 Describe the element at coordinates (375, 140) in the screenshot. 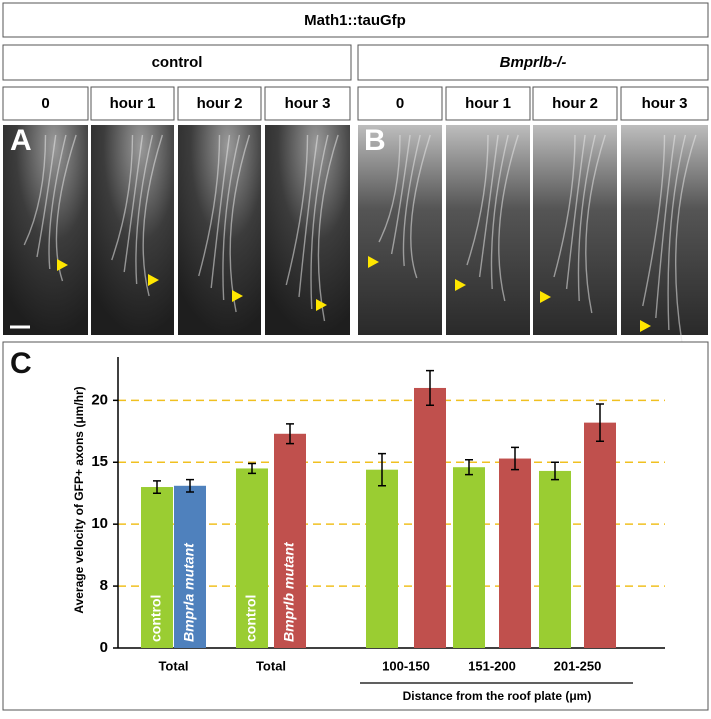

I see `panel-label: B` at that location.